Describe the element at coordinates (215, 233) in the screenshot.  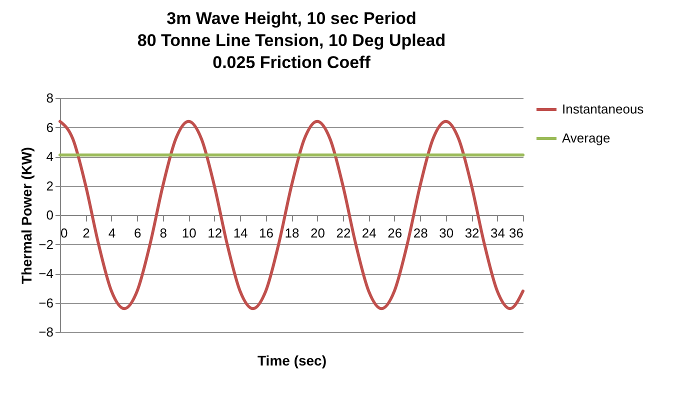
I see `x-tick-label: 12` at that location.